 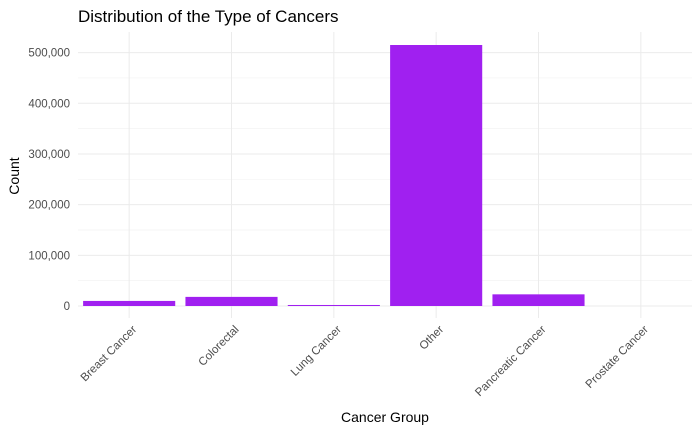 I want to click on x-tick-label: Other, so click(x=431, y=338).